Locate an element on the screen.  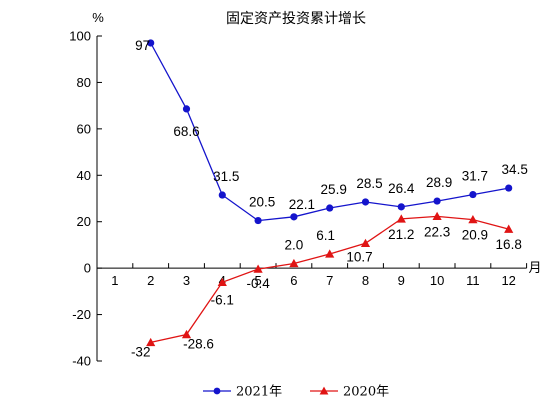
x-tick-label: 8 is located at coordinates (365, 280).